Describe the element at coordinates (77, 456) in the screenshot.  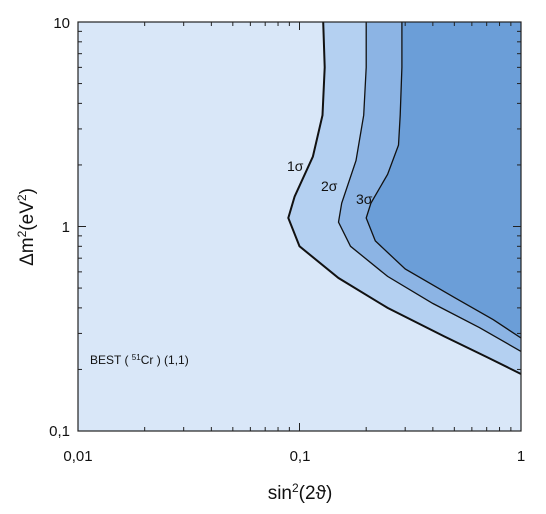
I see `x-tick-label-1: 0,01` at that location.